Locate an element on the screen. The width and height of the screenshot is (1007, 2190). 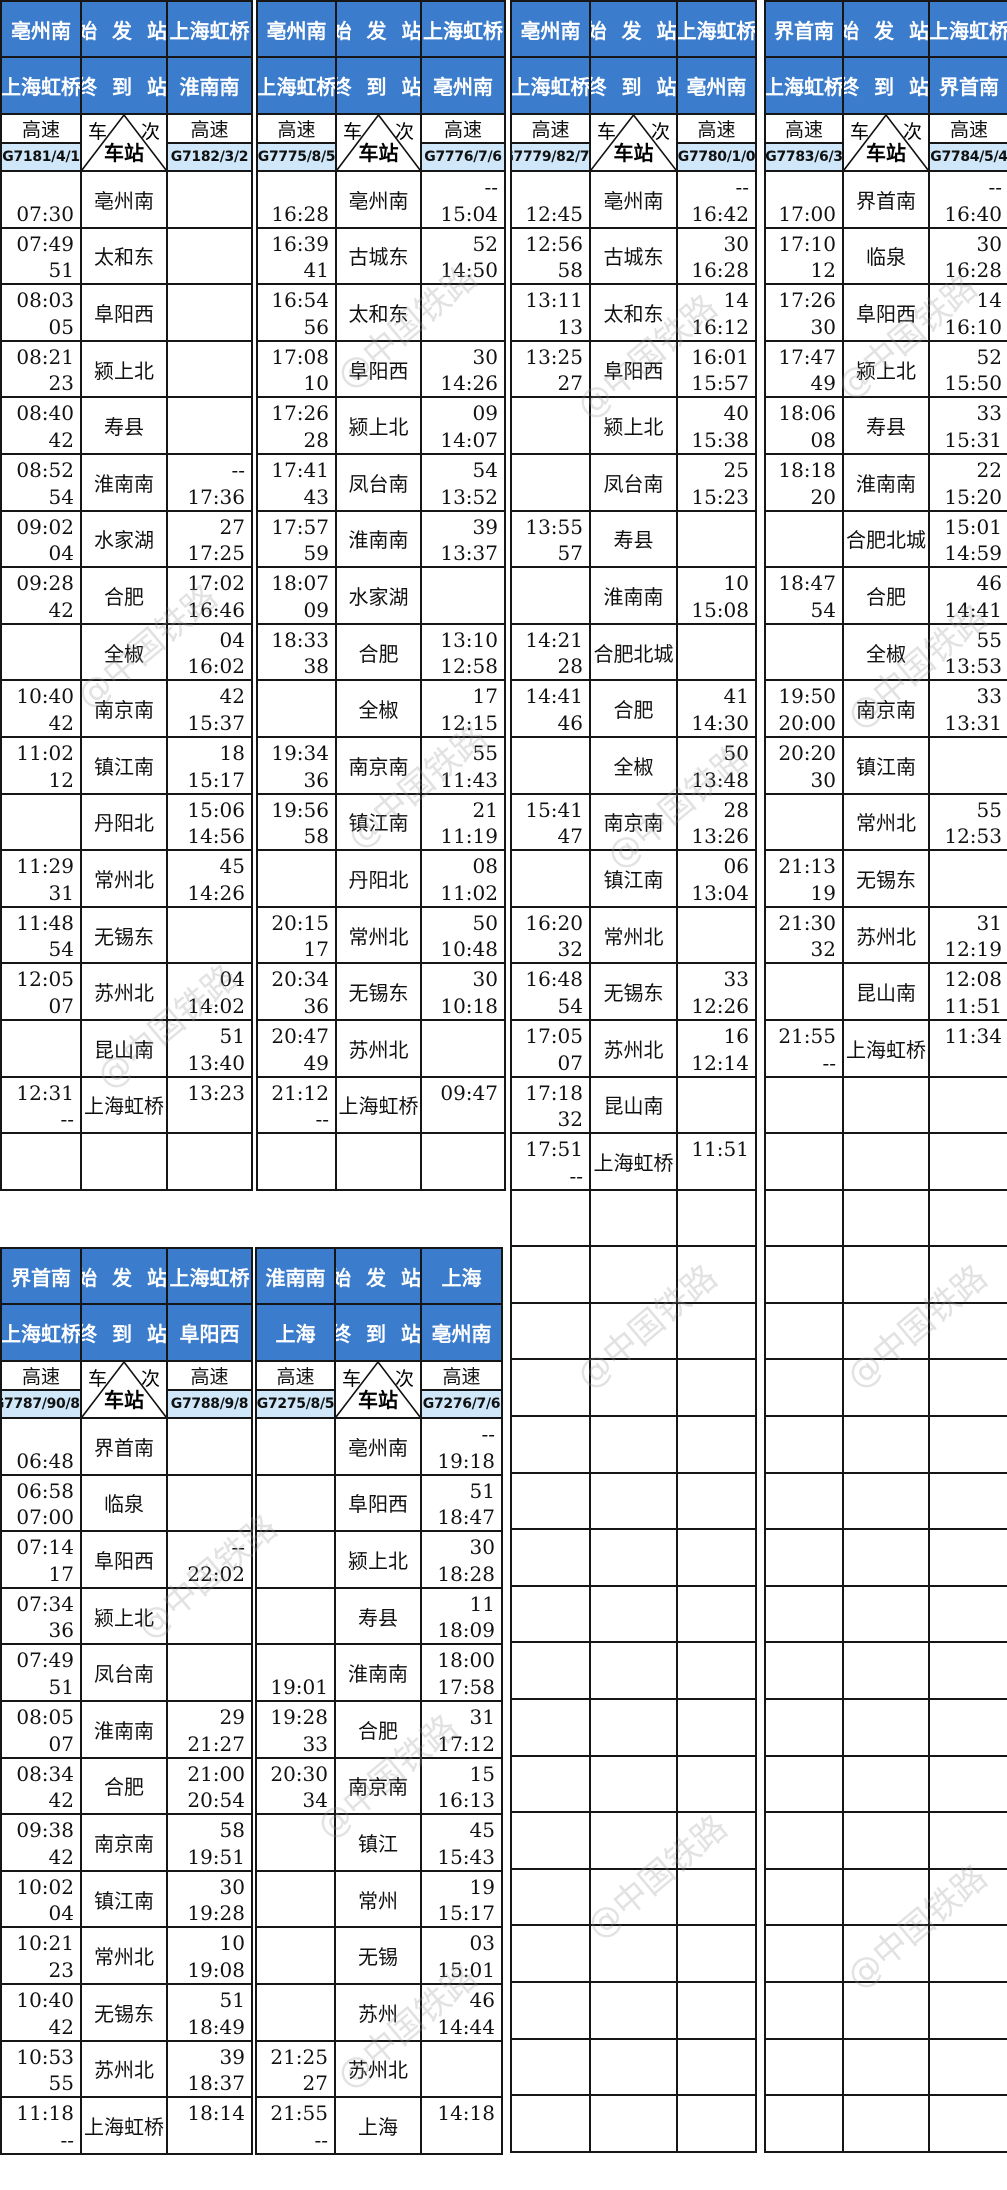
departure-time: 20:00 is located at coordinates (807, 722).